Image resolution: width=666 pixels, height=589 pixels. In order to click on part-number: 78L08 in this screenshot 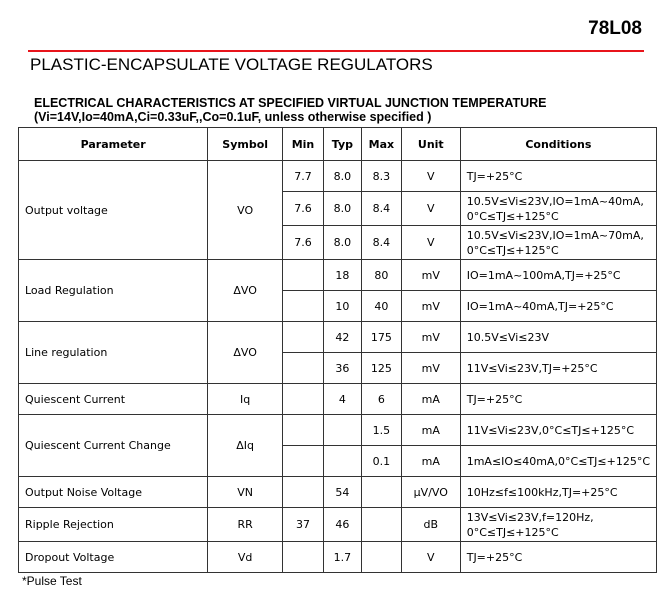, I will do `click(615, 28)`.